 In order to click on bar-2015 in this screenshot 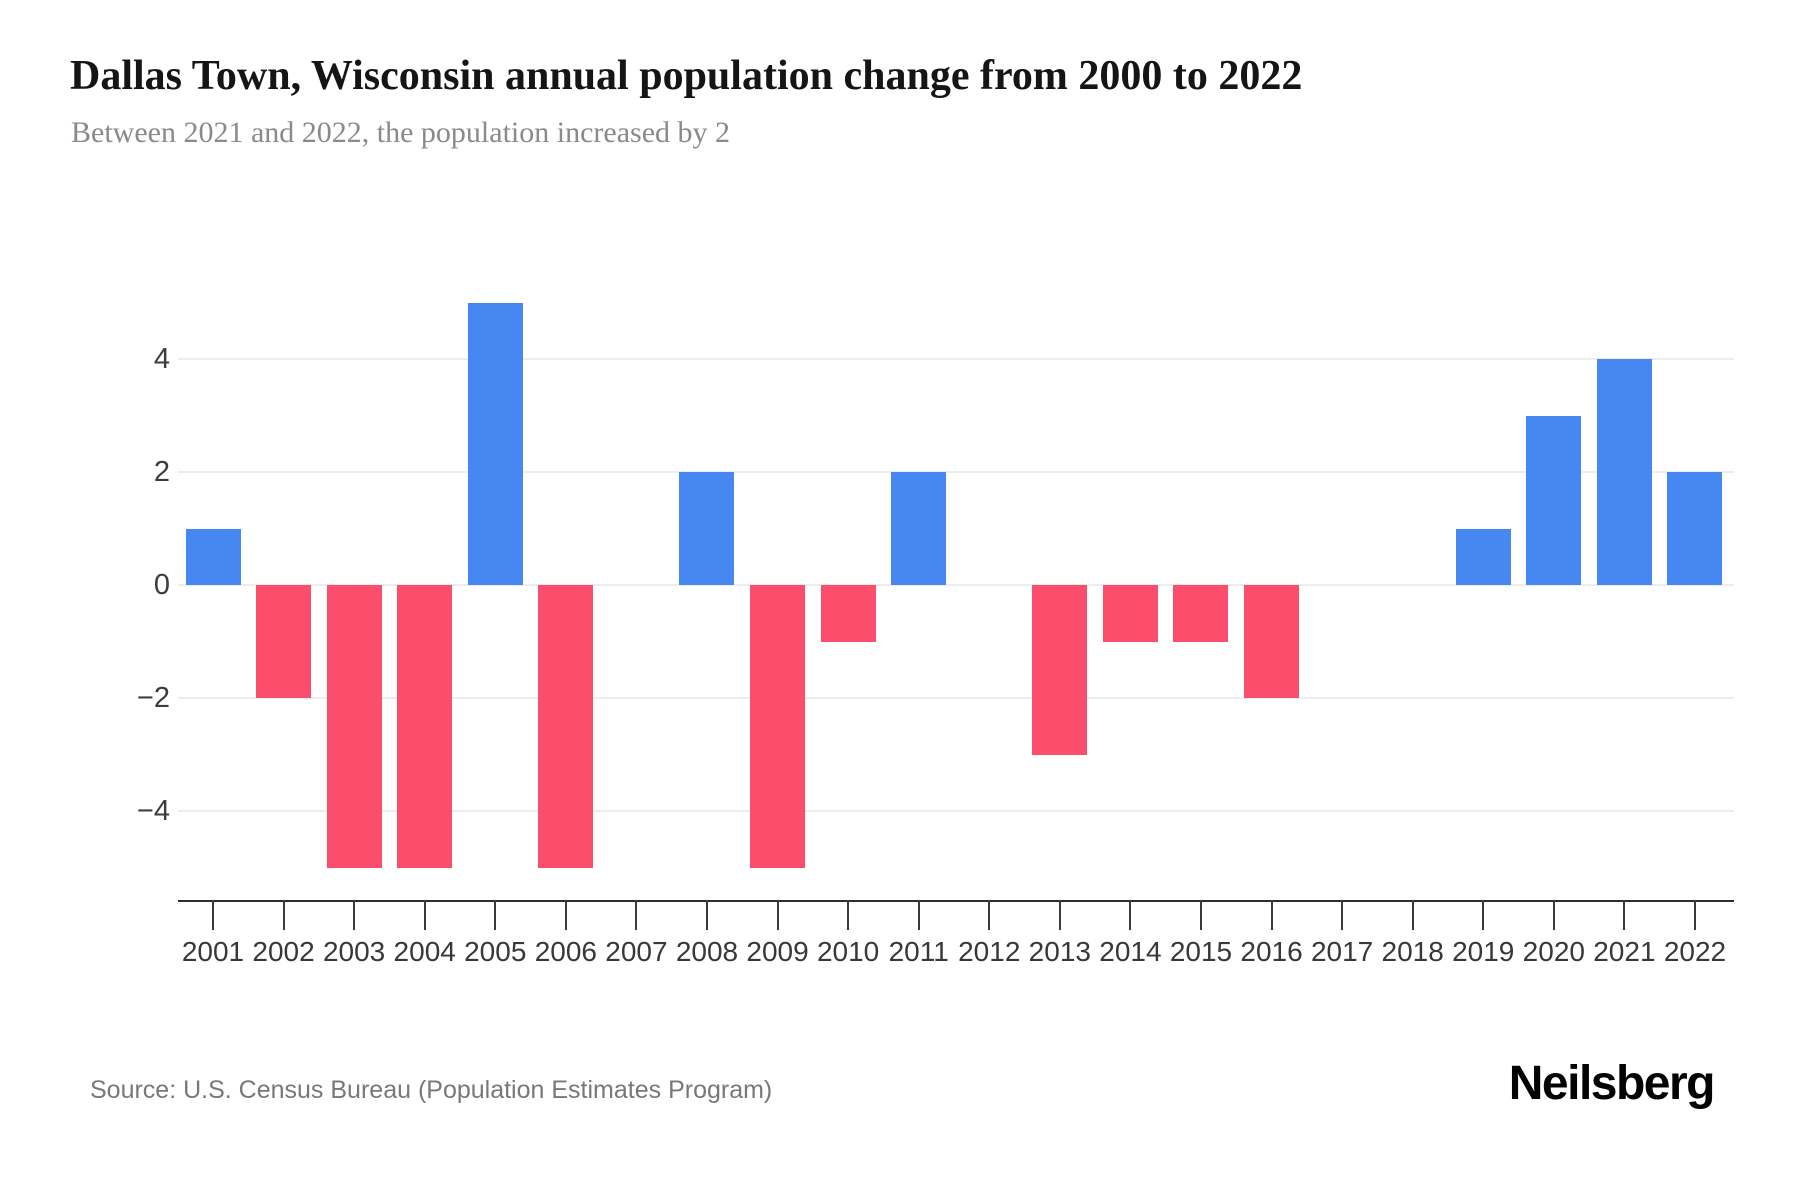, I will do `click(1201, 613)`.